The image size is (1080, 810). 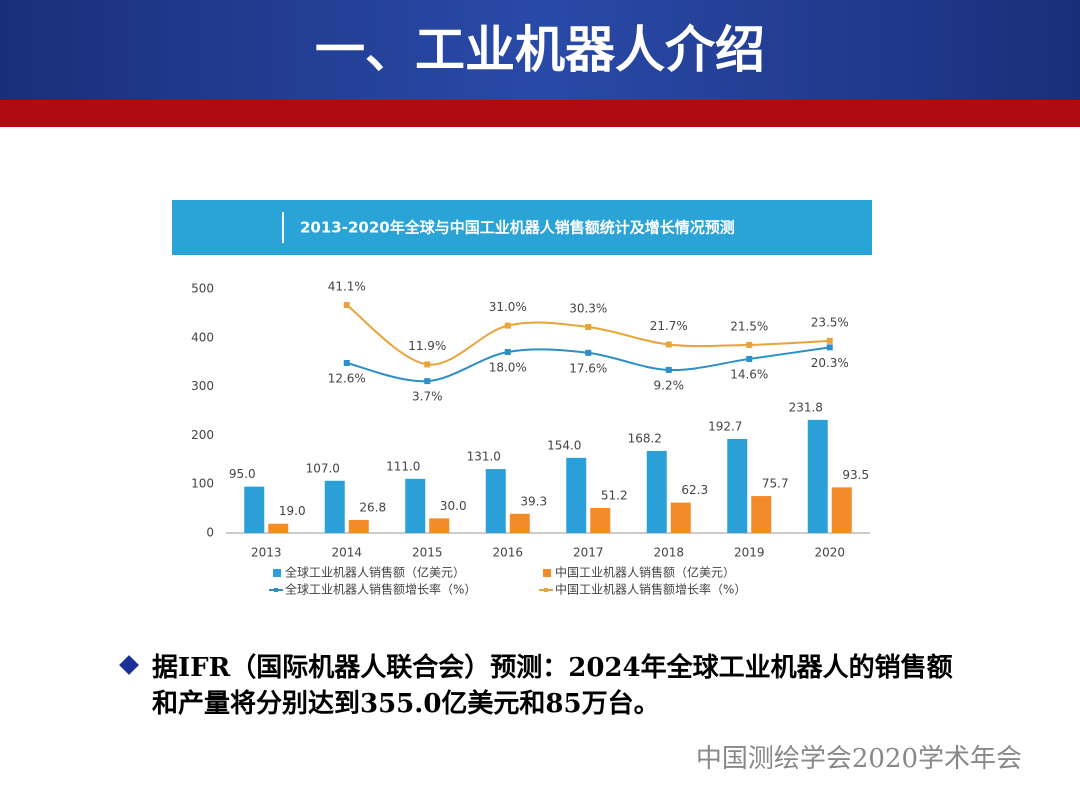 What do you see at coordinates (540, 50) in the screenshot?
I see `slide-title: 一、工业机器人介绍` at bounding box center [540, 50].